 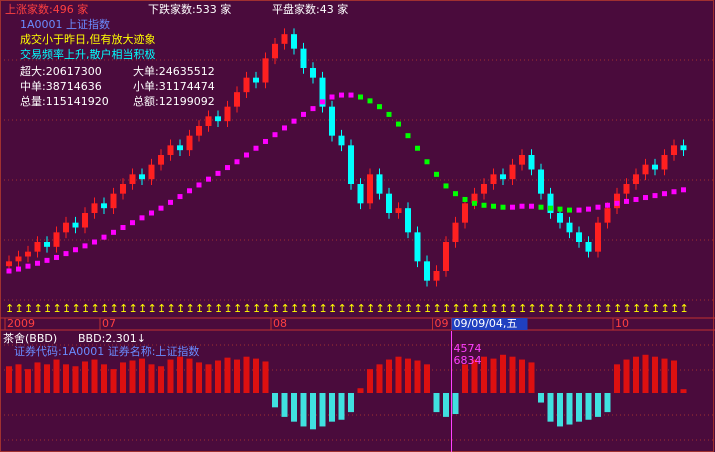 What do you see at coordinates (468, 360) in the screenshot?
I see `cursor-label: 6834` at bounding box center [468, 360].